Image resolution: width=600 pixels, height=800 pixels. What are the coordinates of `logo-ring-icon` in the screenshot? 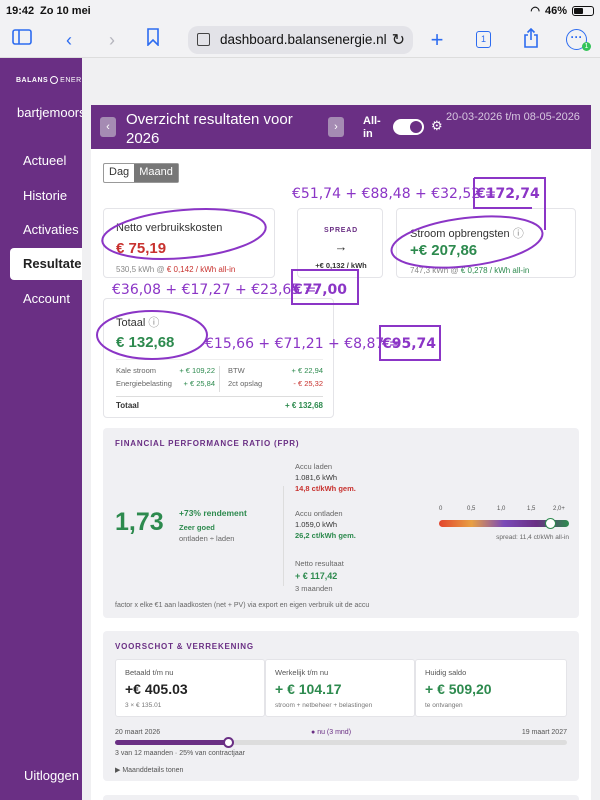 It's located at (54, 80).